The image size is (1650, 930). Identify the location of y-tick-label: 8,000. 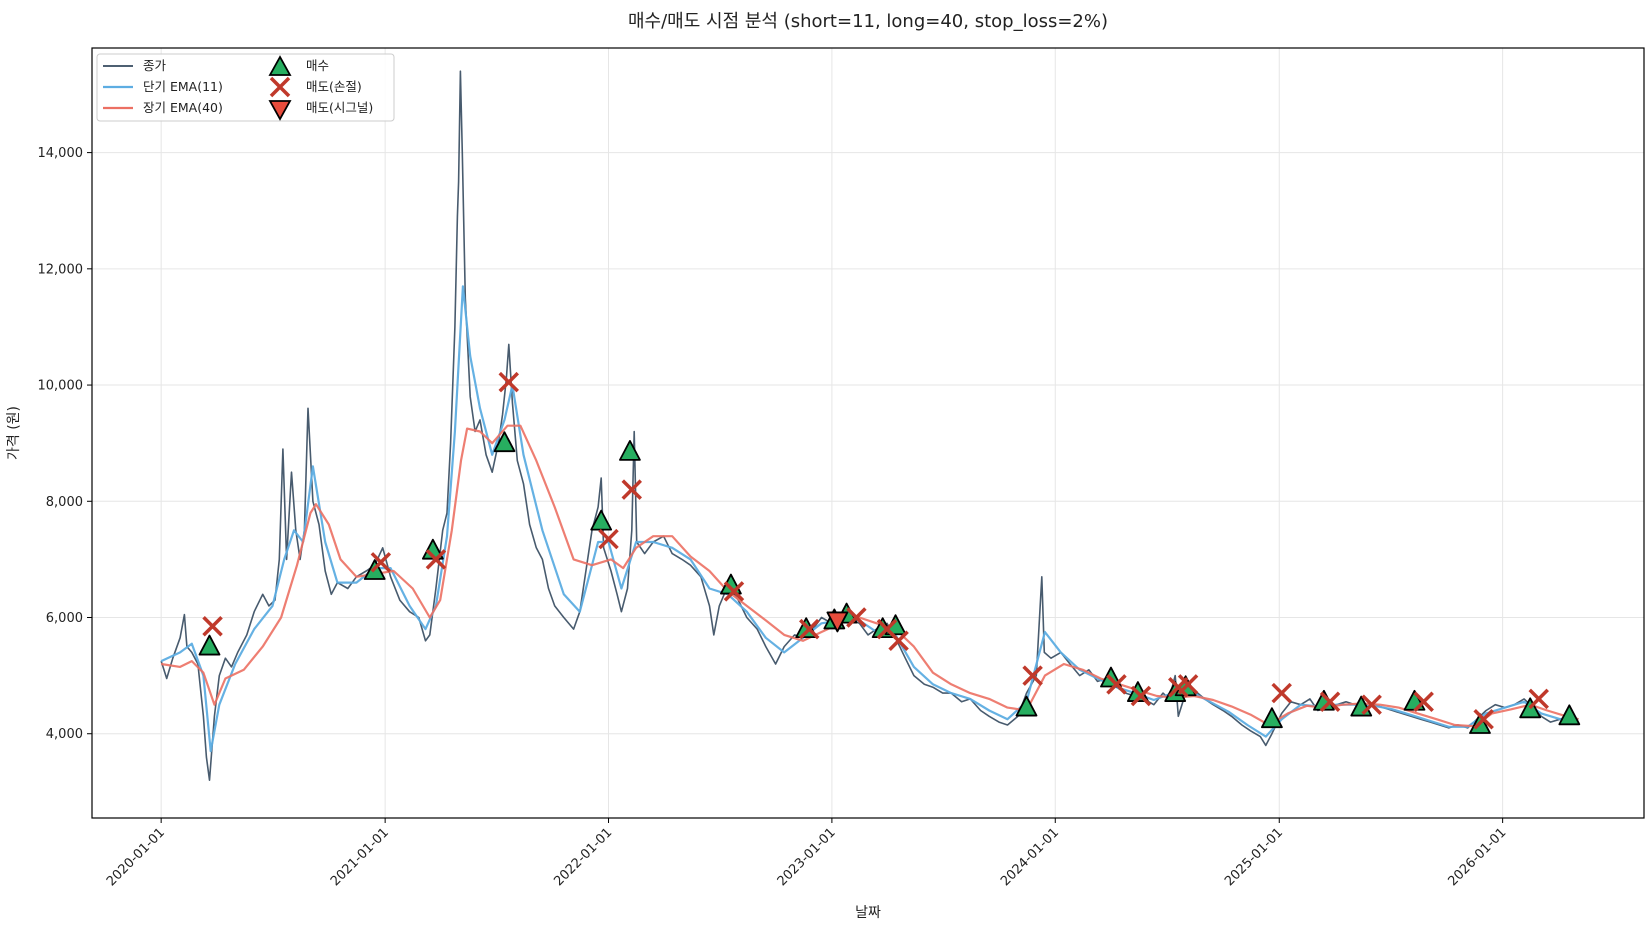
(64, 502).